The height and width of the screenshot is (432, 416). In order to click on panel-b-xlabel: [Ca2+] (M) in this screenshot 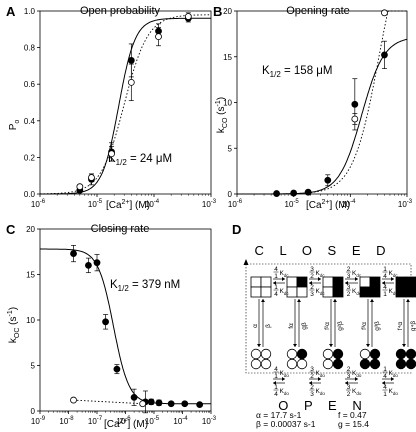, I will do `click(328, 205)`.